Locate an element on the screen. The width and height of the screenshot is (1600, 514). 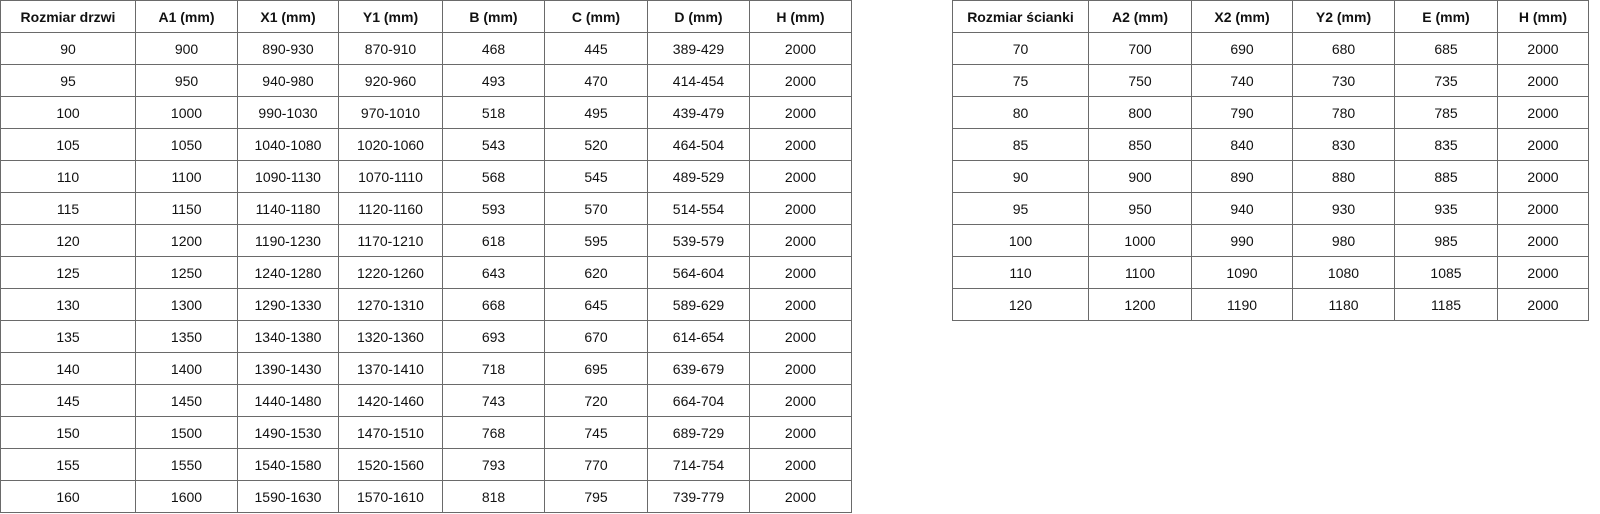
table-row: 110 1100 1090 1080 1085 2000 is located at coordinates (1270, 272).